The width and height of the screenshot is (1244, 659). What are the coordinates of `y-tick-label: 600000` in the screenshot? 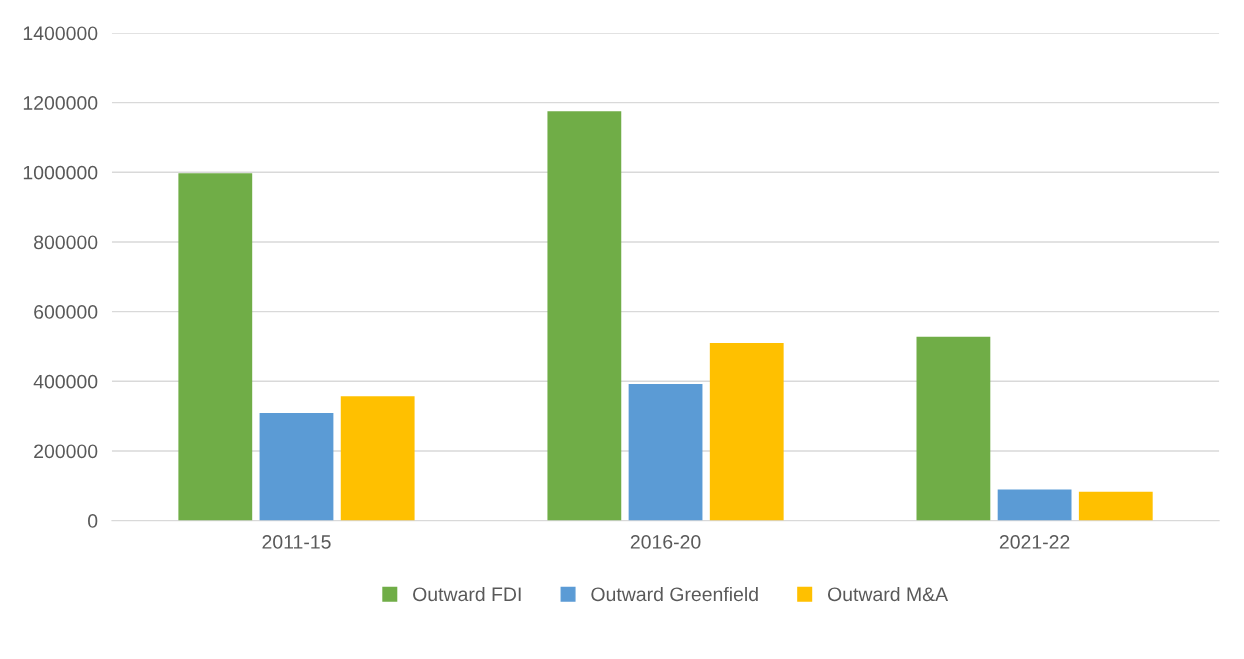 It's located at (66, 312).